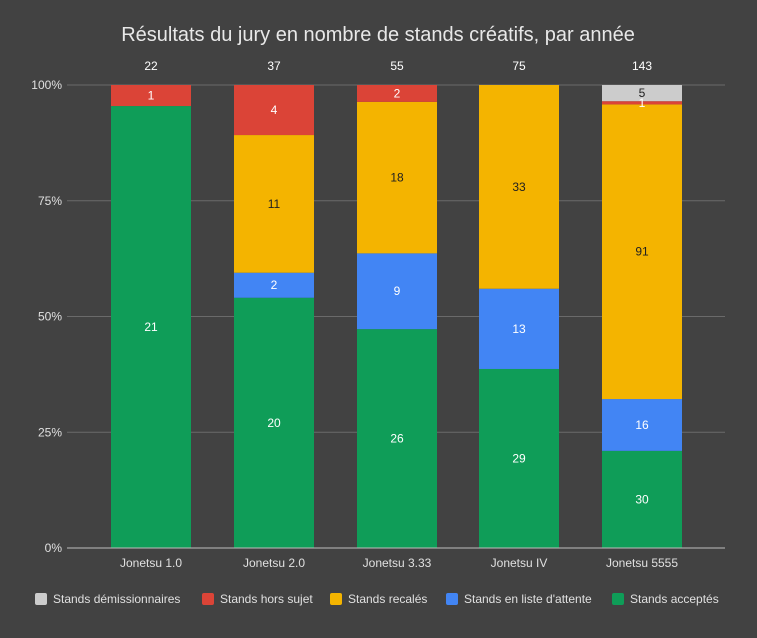 Image resolution: width=757 pixels, height=638 pixels. What do you see at coordinates (116, 599) in the screenshot?
I see `legend-label: Stands démissionnaires` at bounding box center [116, 599].